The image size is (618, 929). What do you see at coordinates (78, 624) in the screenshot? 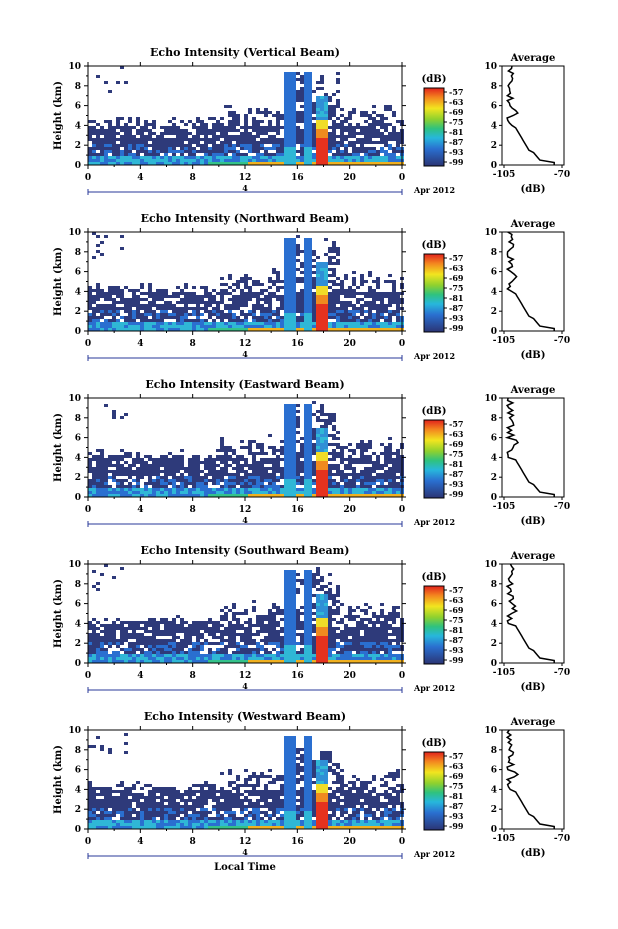
I see `y-tick-label: 4` at bounding box center [78, 624].